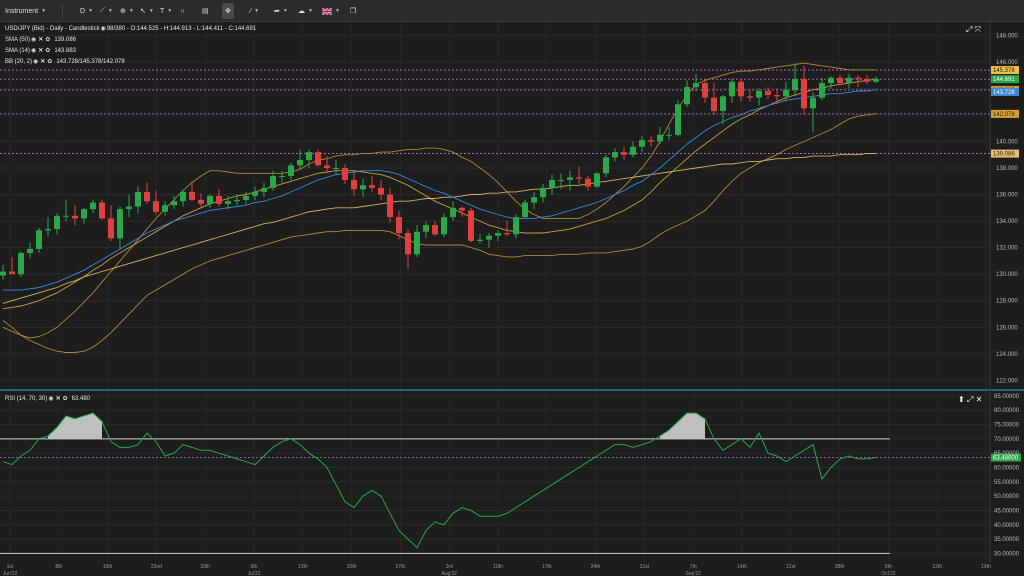 This screenshot has height=576, width=1024. Describe the element at coordinates (888, 567) in the screenshot. I see `x-tick-sublabel: 5th` at that location.